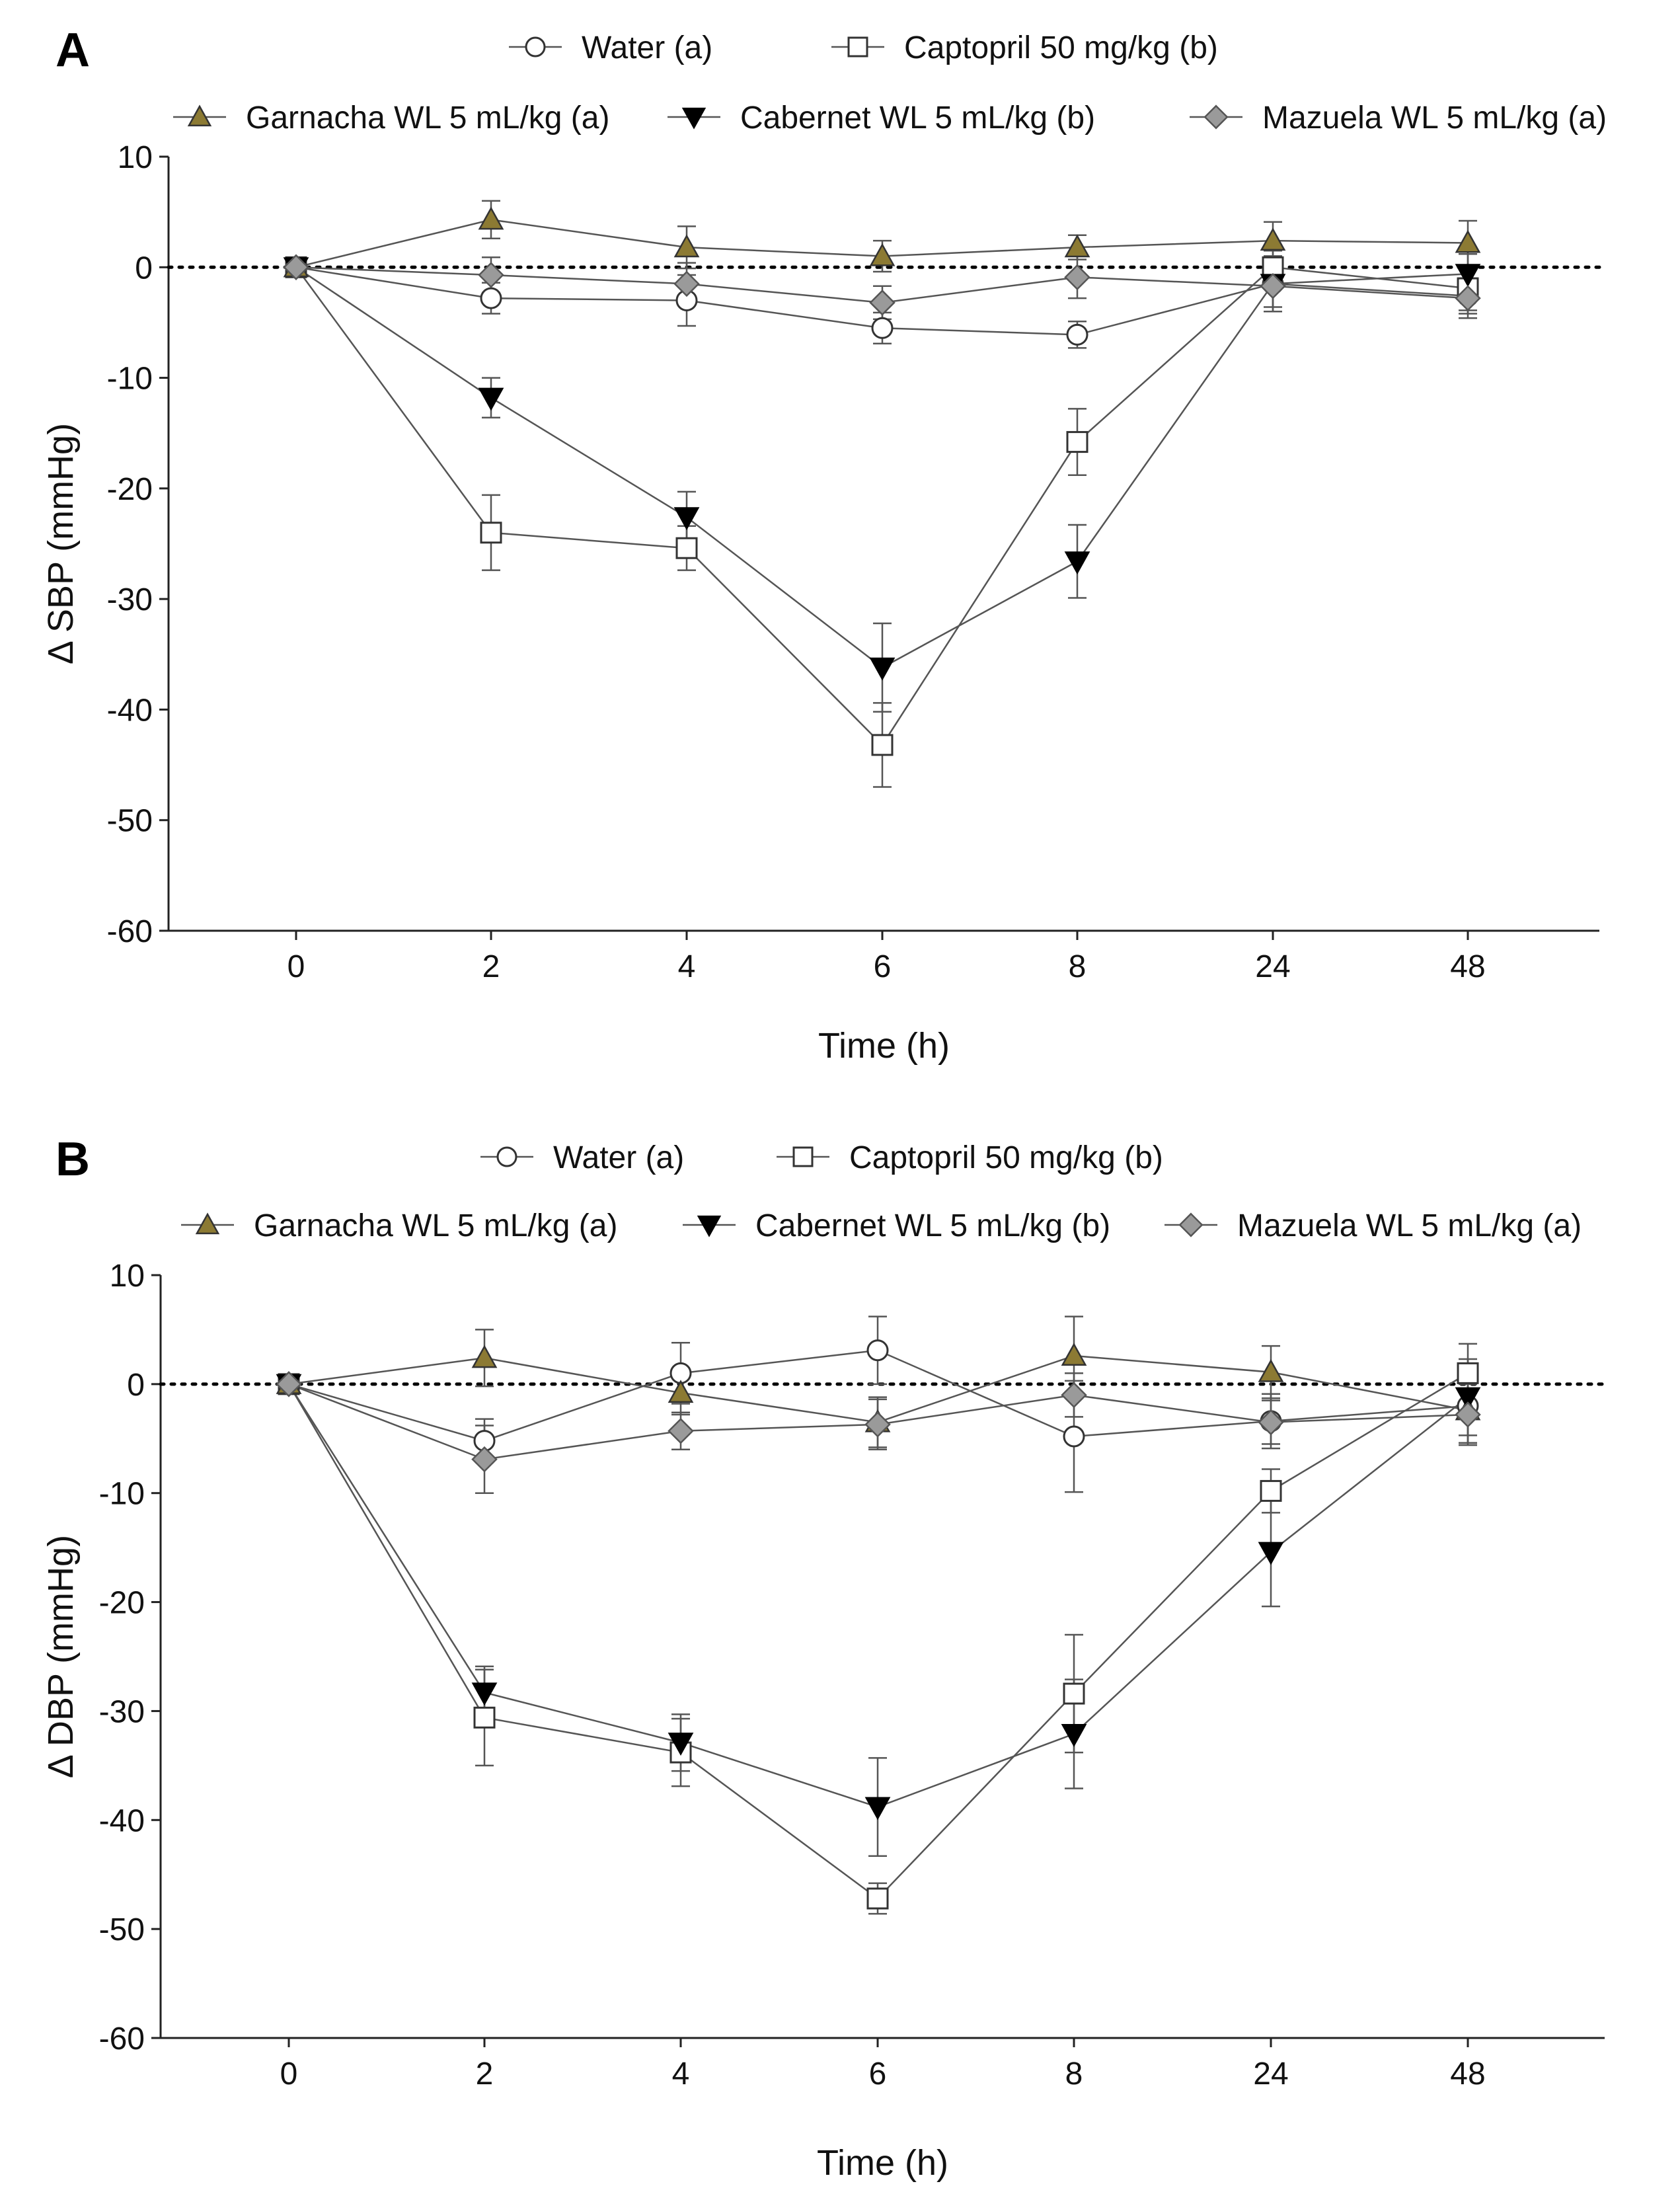  Describe the element at coordinates (61, 543) in the screenshot. I see `y-axis-title: Δ SBP (mmHg)` at that location.